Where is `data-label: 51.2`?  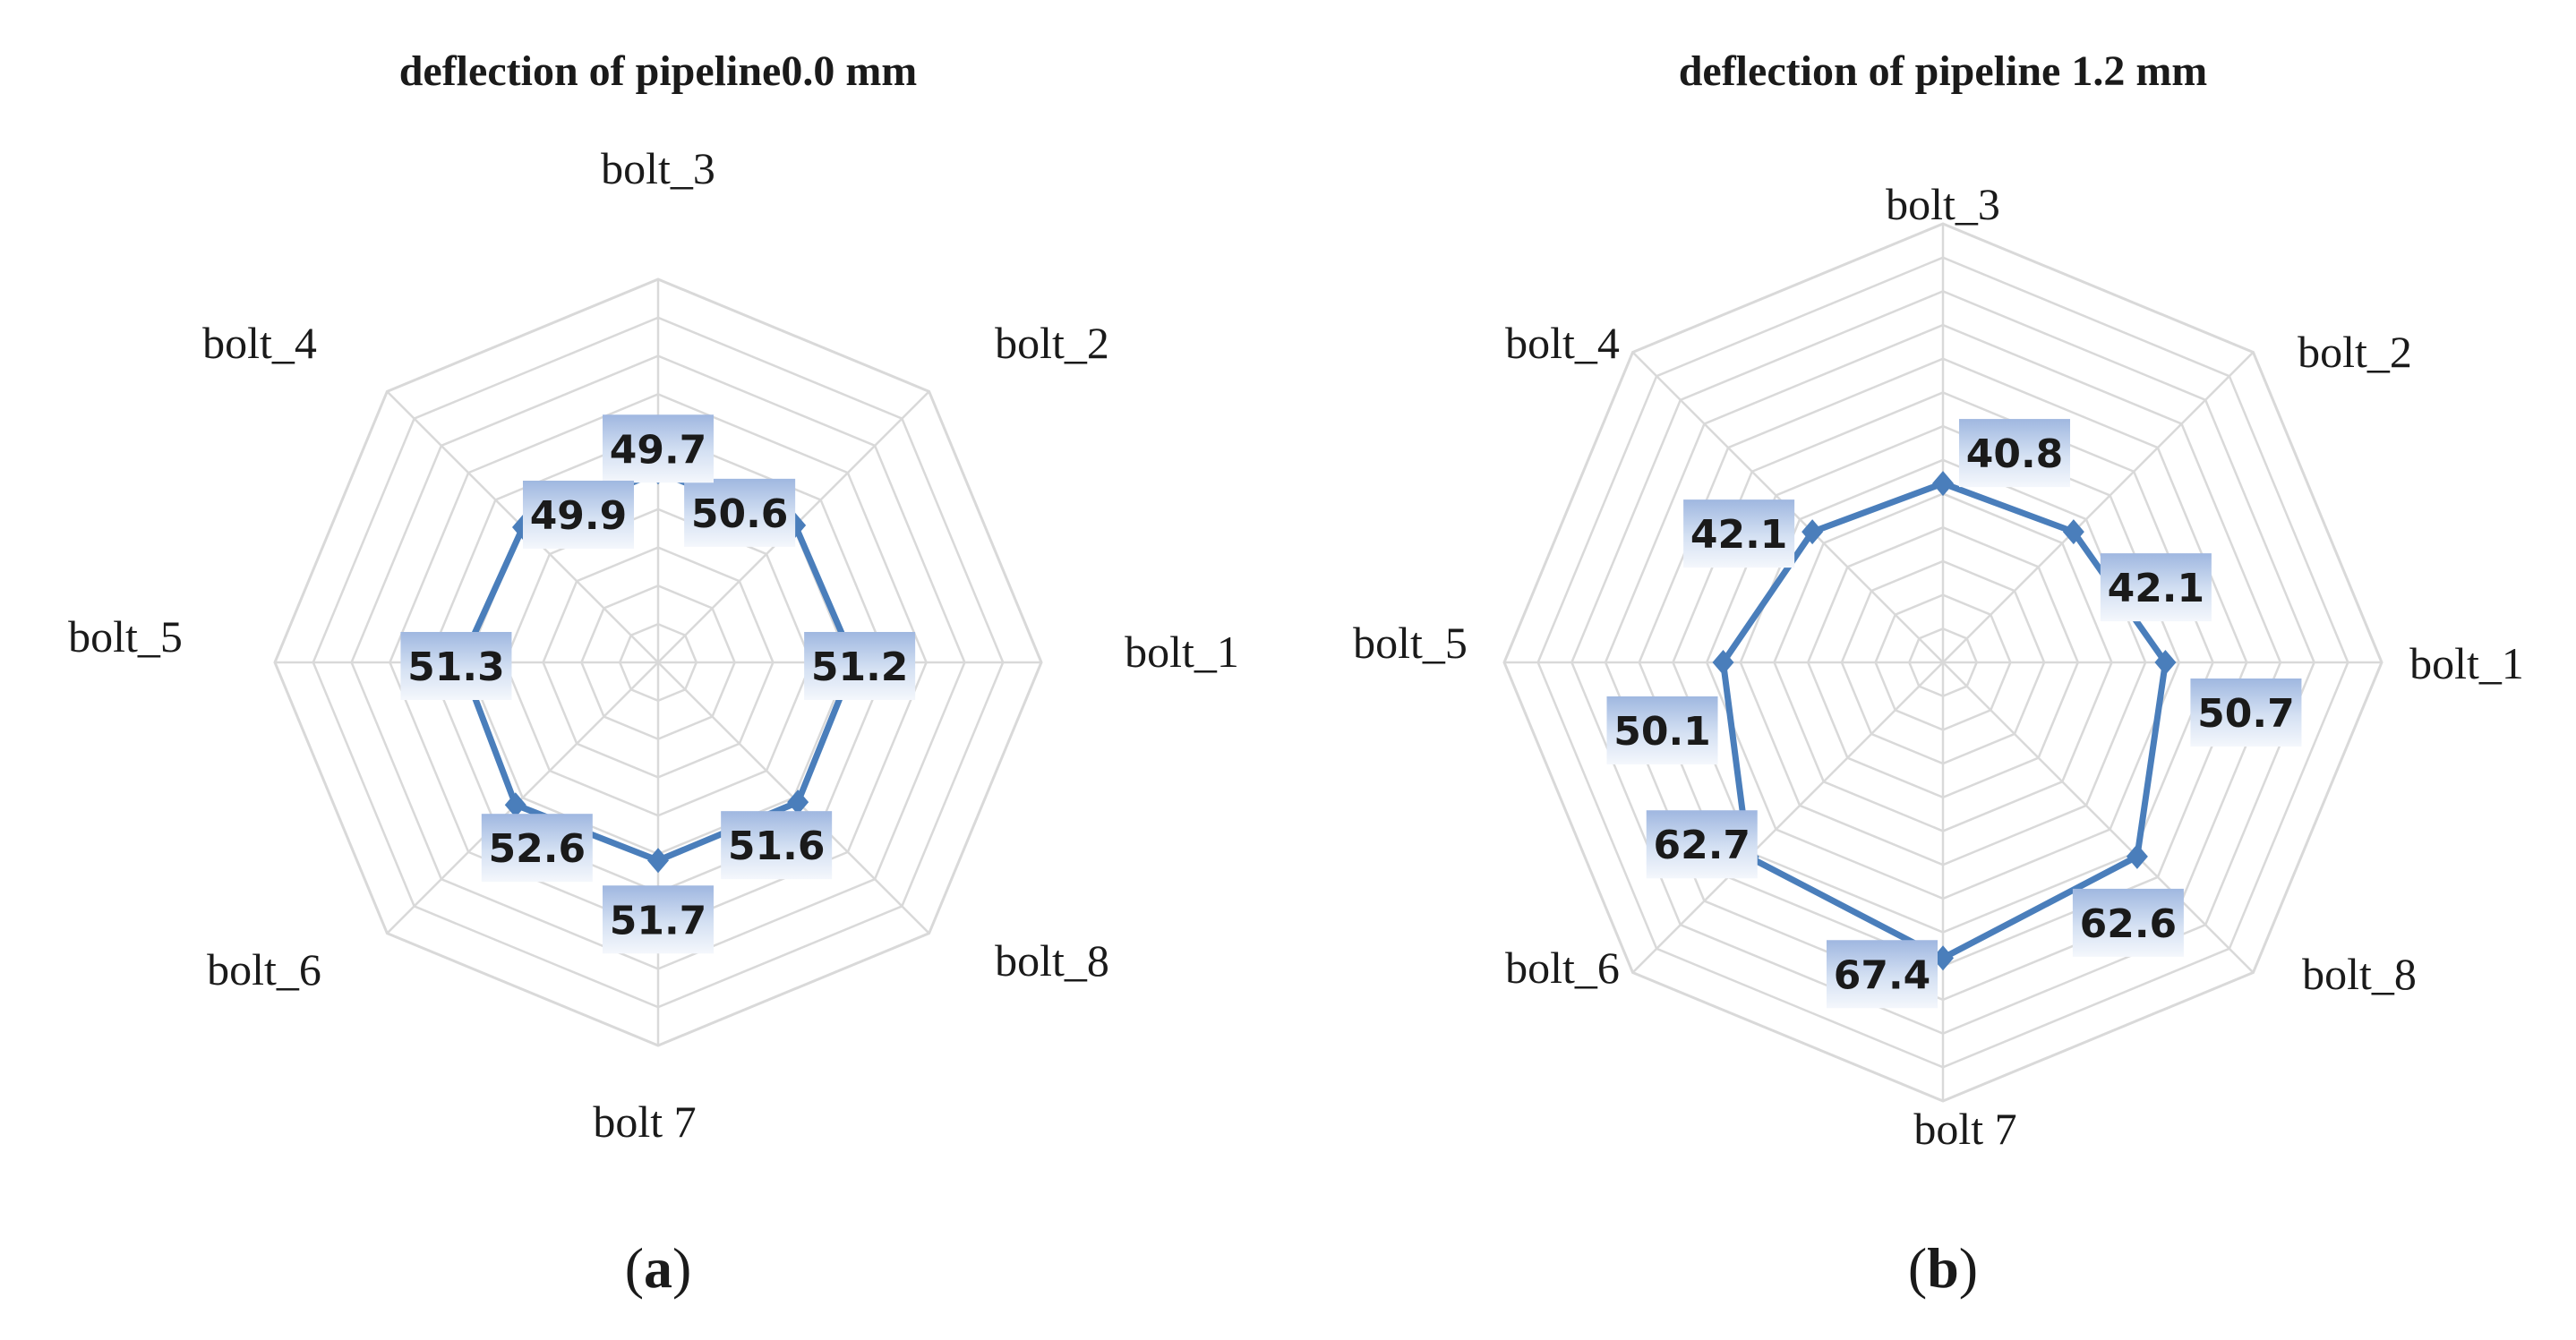
data-label: 51.2 is located at coordinates (860, 667).